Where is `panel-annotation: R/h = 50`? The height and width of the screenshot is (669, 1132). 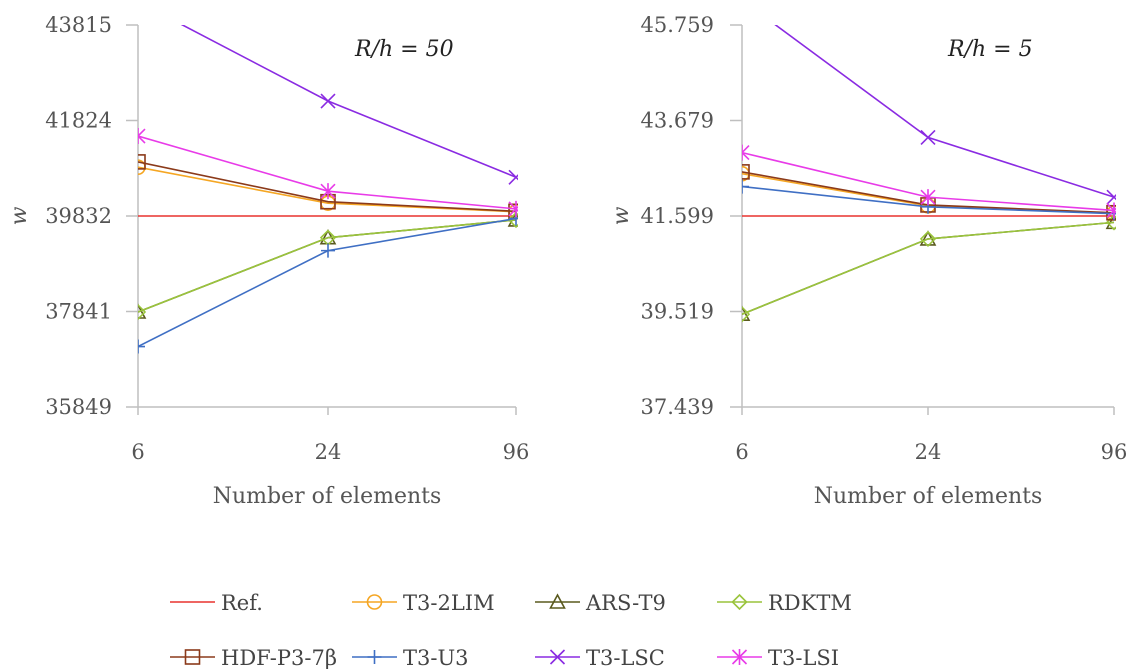 panel-annotation: R/h = 50 is located at coordinates (404, 49).